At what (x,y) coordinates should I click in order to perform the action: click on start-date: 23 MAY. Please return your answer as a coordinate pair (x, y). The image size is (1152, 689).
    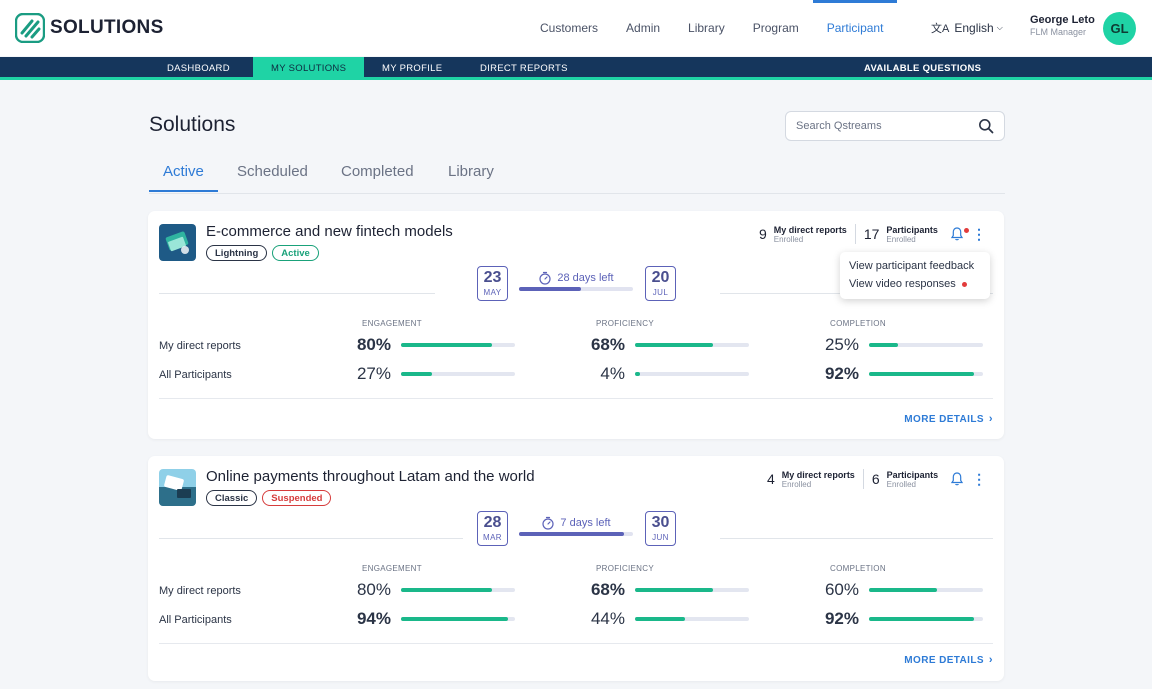
    Looking at the image, I should click on (492, 283).